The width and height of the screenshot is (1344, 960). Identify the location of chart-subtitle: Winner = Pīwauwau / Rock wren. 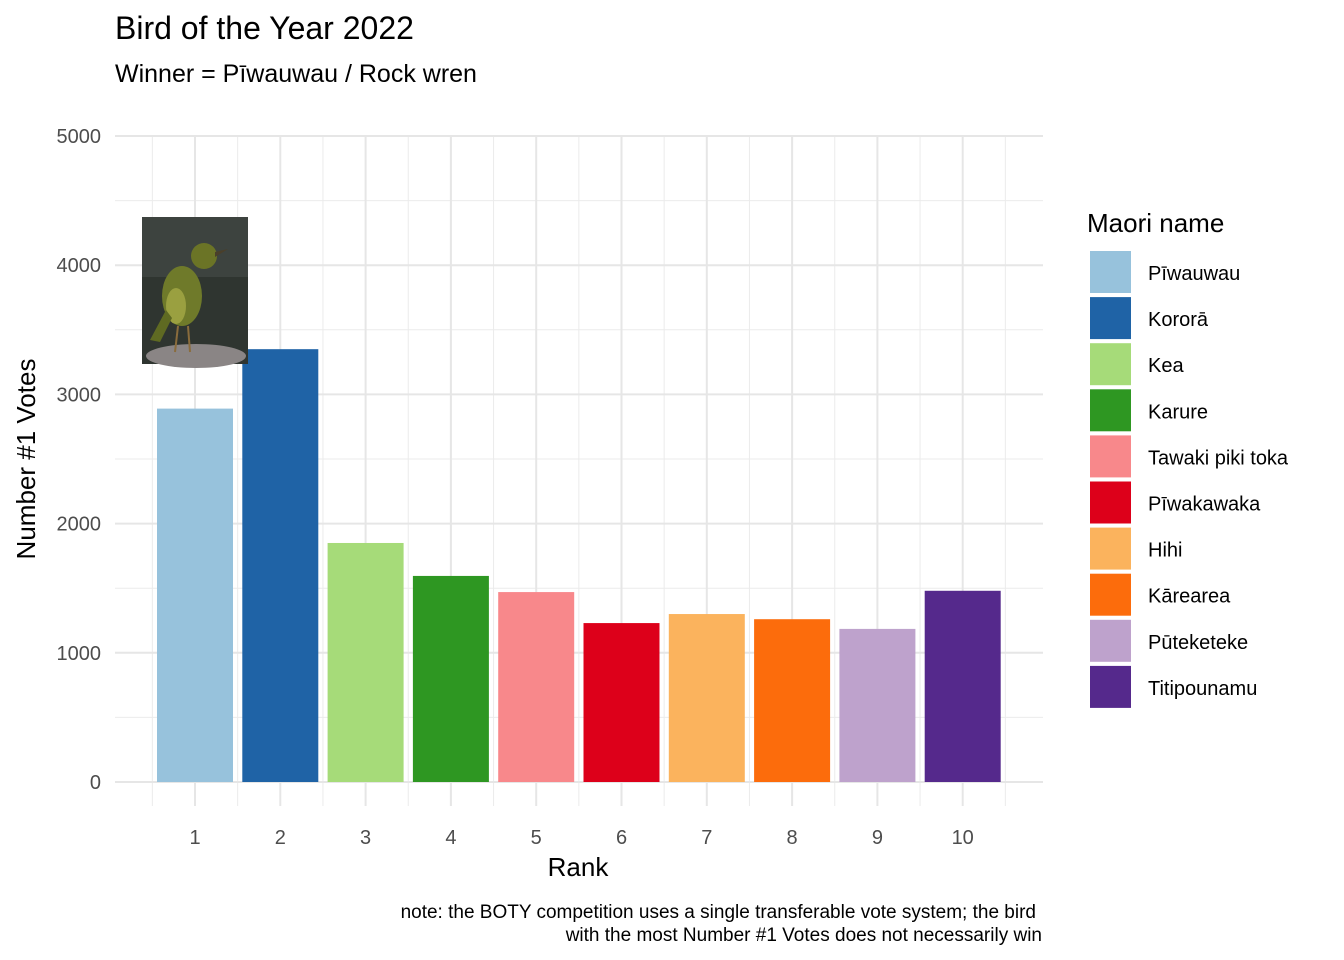
(296, 74).